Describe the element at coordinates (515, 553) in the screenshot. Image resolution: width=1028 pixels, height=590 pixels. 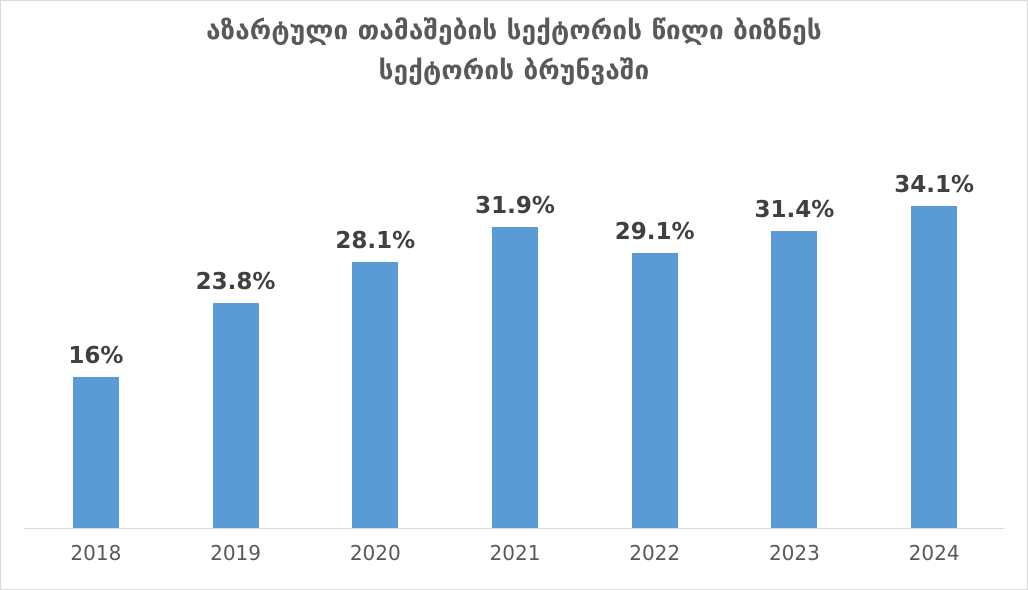
I see `x-axis-tick-label: 2021` at that location.